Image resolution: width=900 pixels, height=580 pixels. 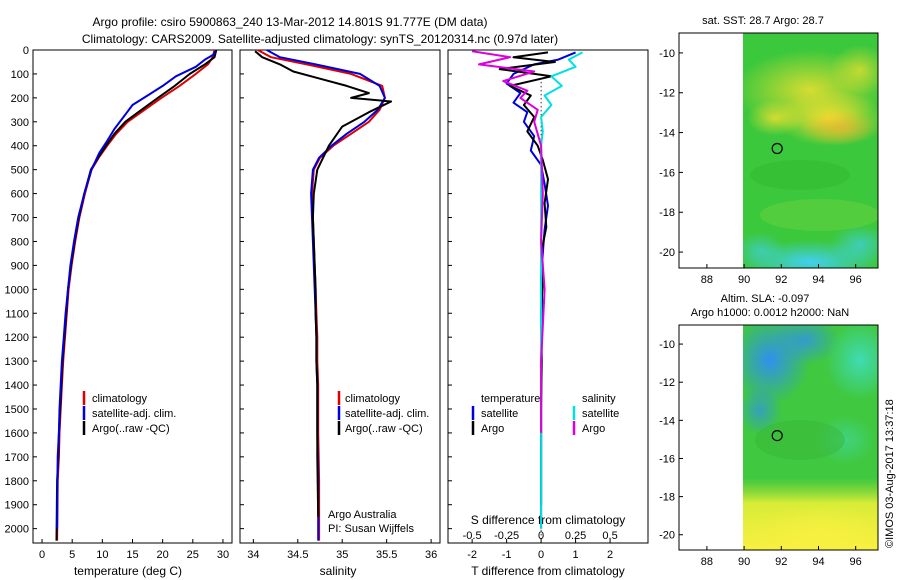 What do you see at coordinates (20, 266) in the screenshot?
I see `depth-tick-label: 900` at bounding box center [20, 266].